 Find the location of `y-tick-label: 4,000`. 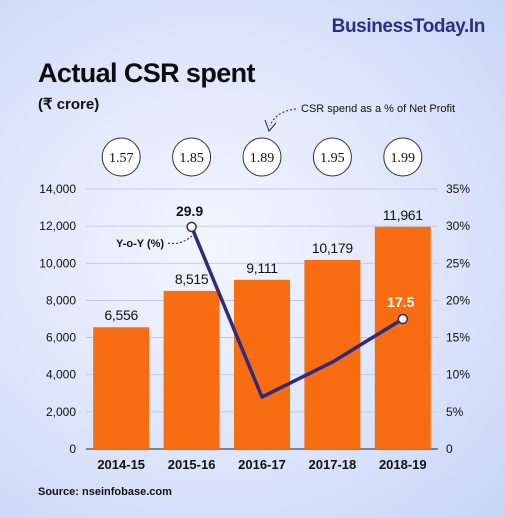

y-tick-label: 4,000 is located at coordinates (61, 375).